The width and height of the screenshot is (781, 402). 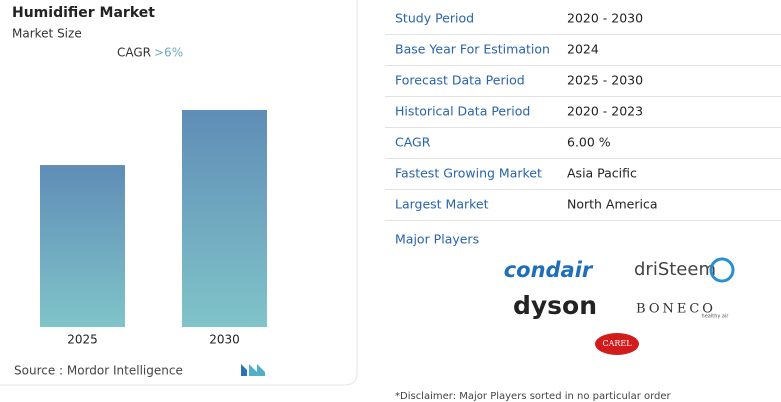 I want to click on logo: driSteem, so click(x=675, y=269).